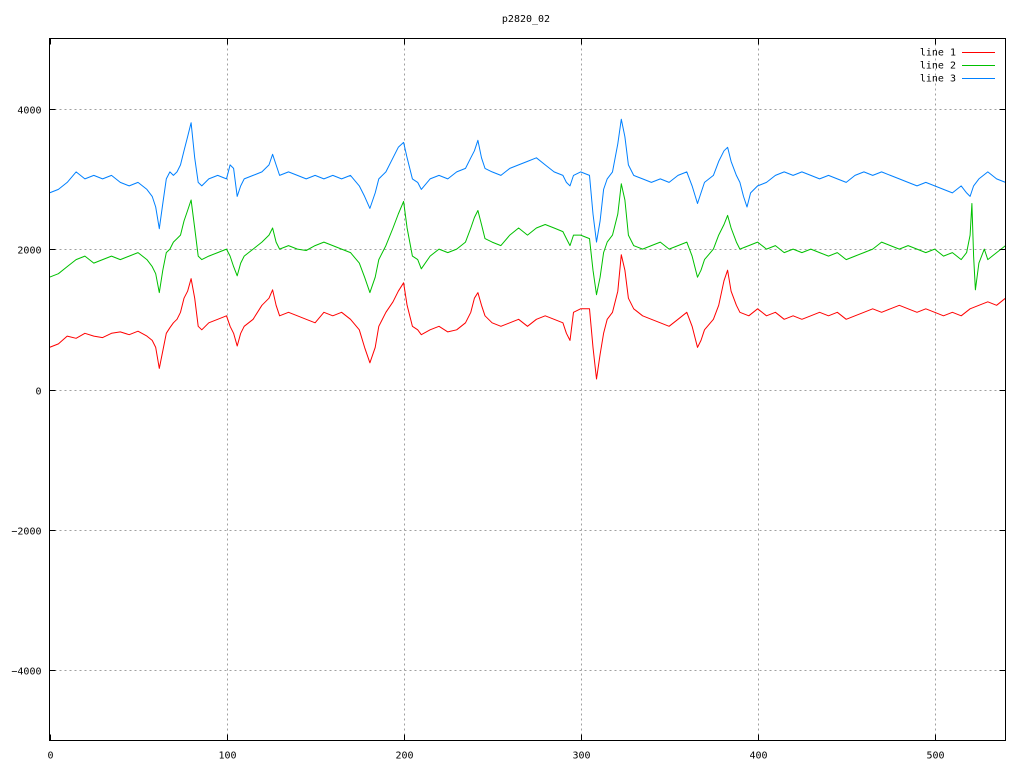  I want to click on x-tick-label: 500, so click(935, 756).